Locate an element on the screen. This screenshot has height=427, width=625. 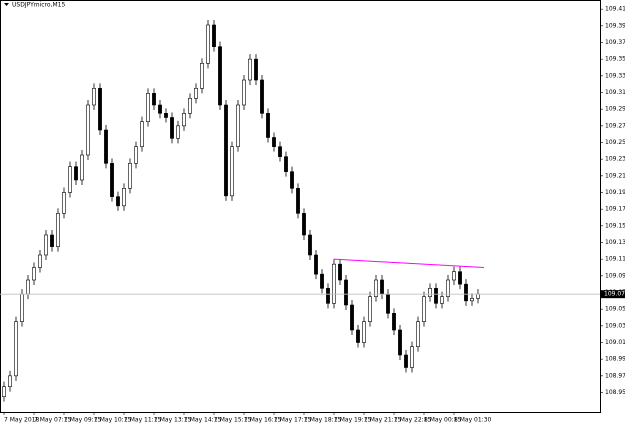
x-tick-label: 7 May 07:15 is located at coordinates (53, 420).